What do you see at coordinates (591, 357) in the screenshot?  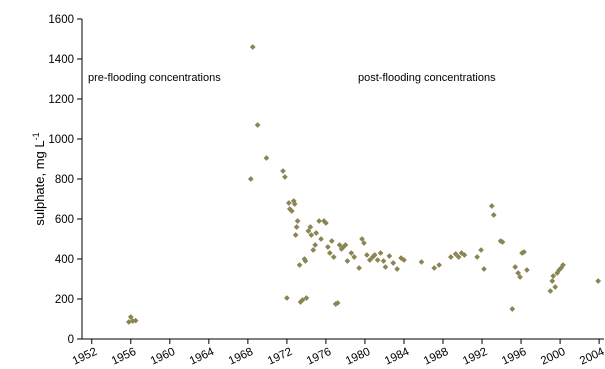 I see `x-tick-label: 2004` at bounding box center [591, 357].